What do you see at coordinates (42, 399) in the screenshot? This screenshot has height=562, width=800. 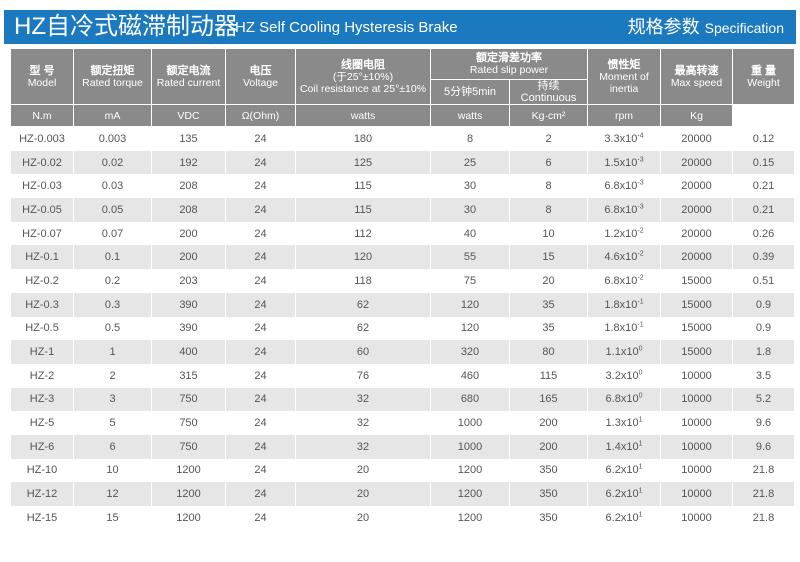 I see `cell-model: HZ-3` at bounding box center [42, 399].